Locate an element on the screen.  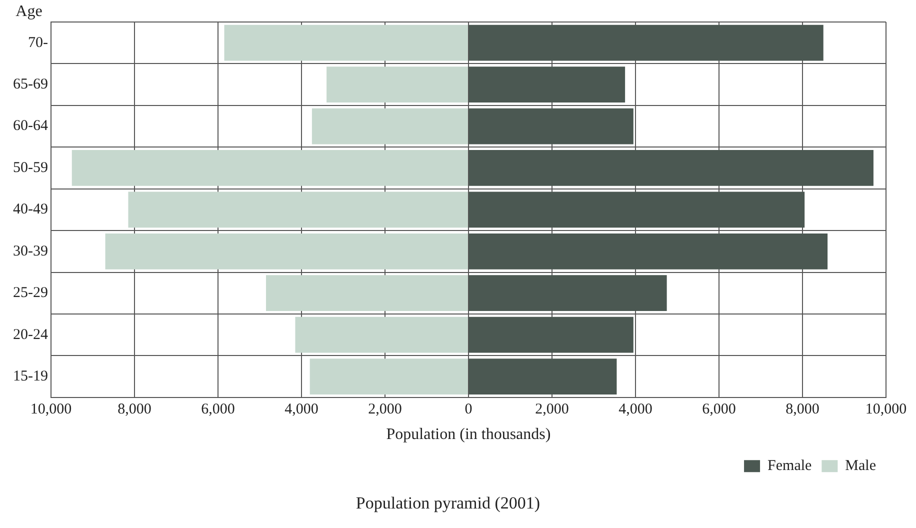
y-tick-label: 30-39 is located at coordinates (30, 251).